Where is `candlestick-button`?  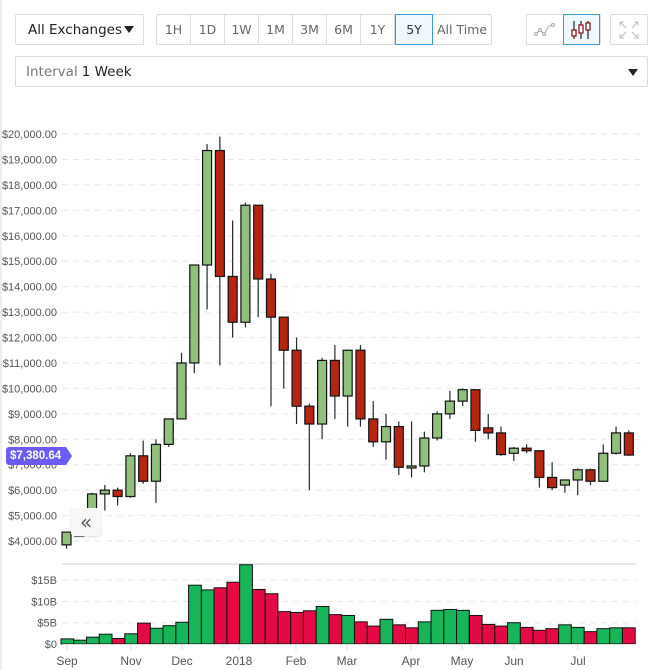
candlestick-button is located at coordinates (581, 29).